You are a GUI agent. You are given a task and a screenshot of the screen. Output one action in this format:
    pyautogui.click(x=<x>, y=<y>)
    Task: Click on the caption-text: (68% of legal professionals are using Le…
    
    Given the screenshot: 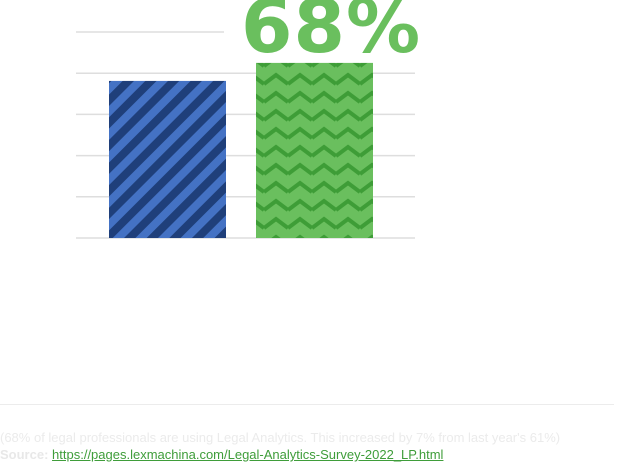 What is the action you would take?
    pyautogui.click(x=280, y=437)
    